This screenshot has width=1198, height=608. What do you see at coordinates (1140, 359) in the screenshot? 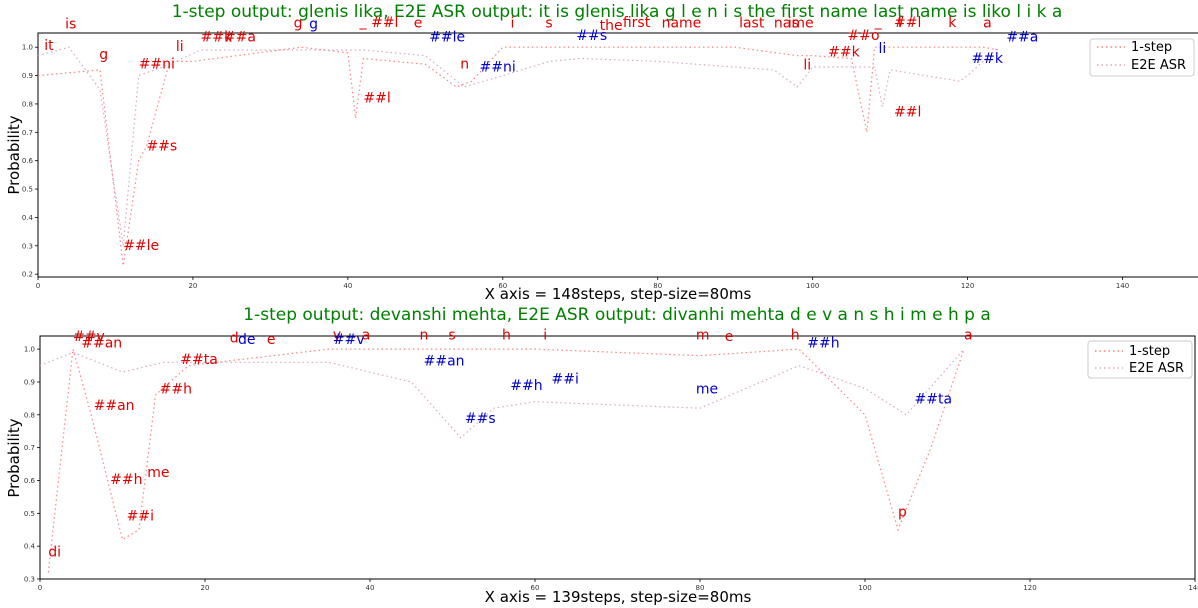
I see `bottom-legend: 1-step E2E ASR` at bounding box center [1140, 359].